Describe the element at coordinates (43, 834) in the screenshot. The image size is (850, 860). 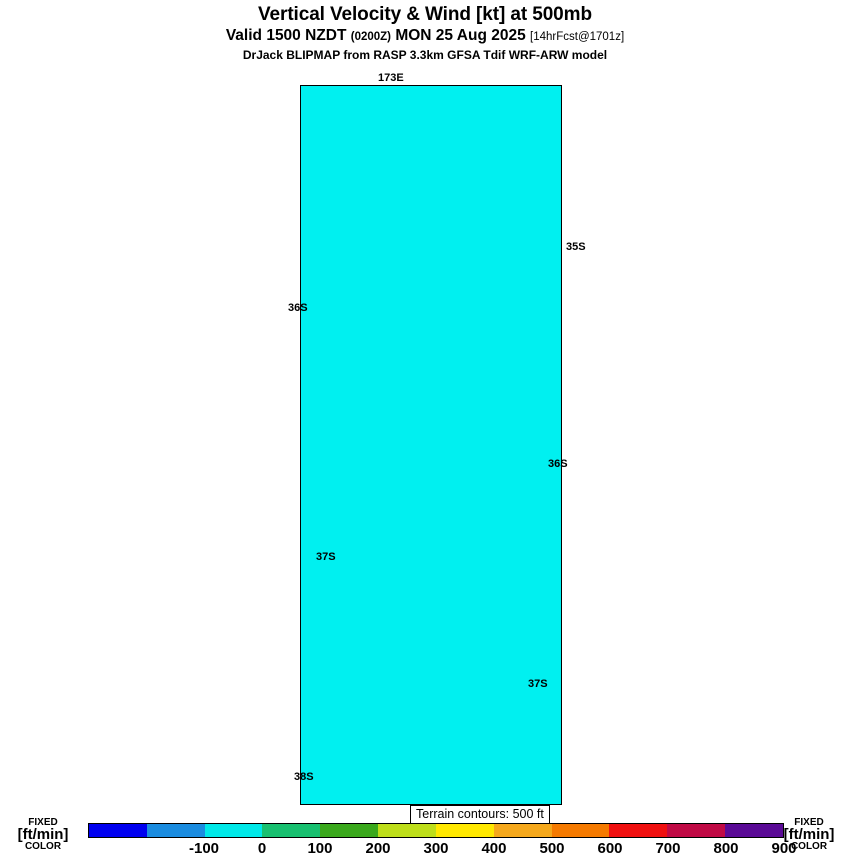
I see `colorbar-units-label-left: [ft/min]` at that location.